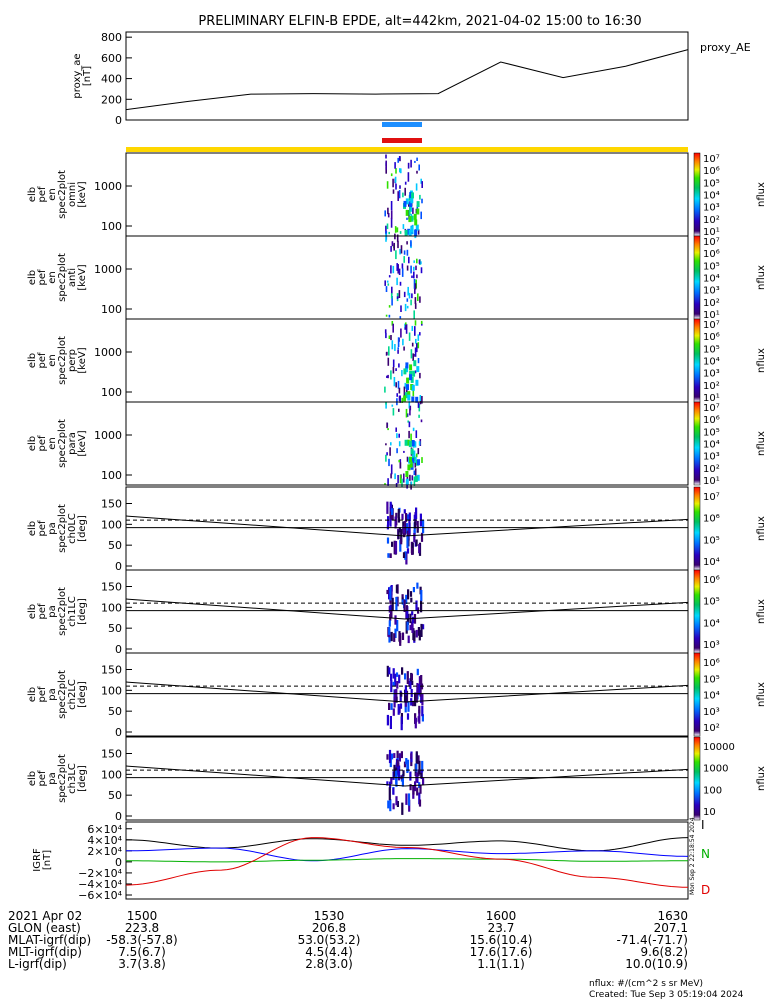  What do you see at coordinates (45, 952) in the screenshot?
I see `footer-cell: MLT-igrf(dip)` at bounding box center [45, 952].